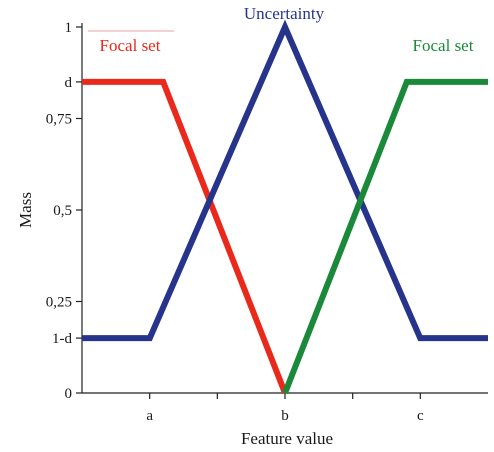  What do you see at coordinates (59, 120) in the screenshot?
I see `y-tick-label: 0,75` at bounding box center [59, 120].